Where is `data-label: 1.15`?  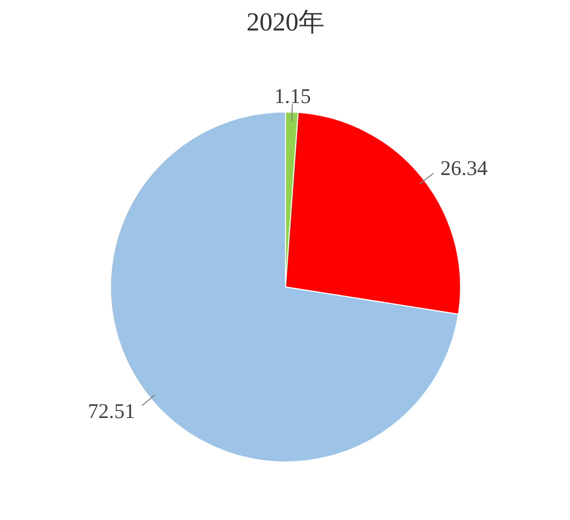 data-label: 1.15 is located at coordinates (293, 96).